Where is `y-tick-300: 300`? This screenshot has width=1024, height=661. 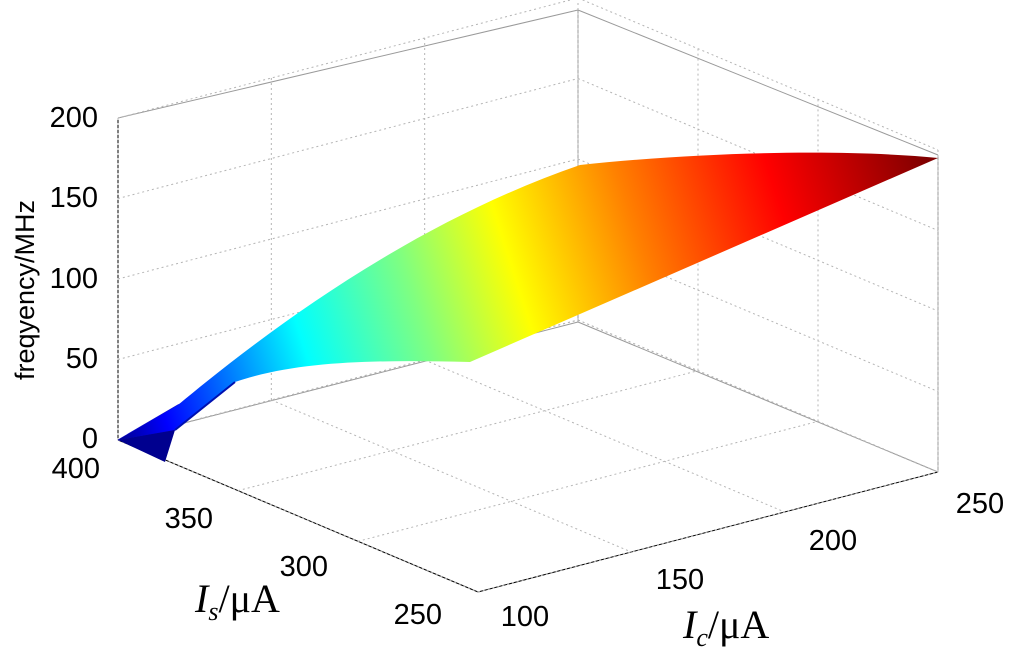 y-tick-300: 300 is located at coordinates (304, 567).